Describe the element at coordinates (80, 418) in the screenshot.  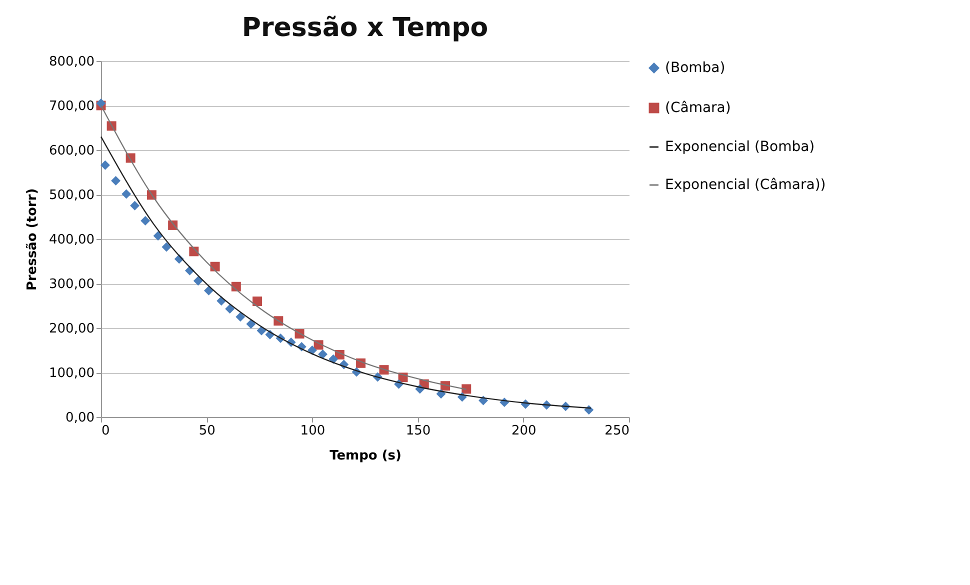
I see `y-tick-label: 0,00` at that location.